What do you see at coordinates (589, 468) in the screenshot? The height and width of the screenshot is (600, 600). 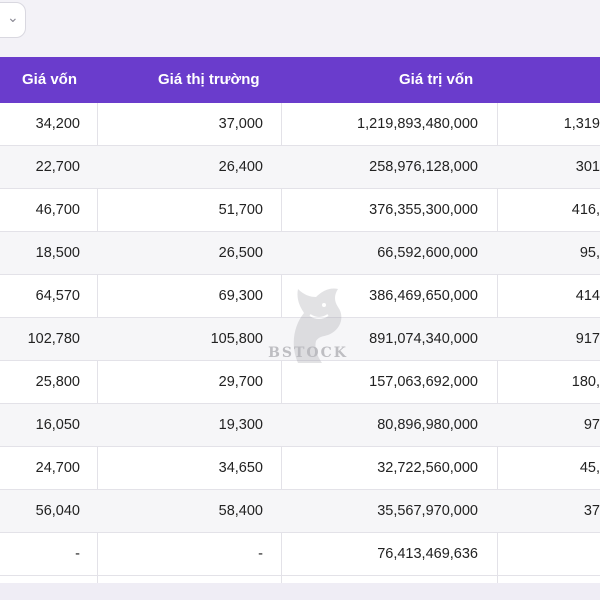 I see `cell-col4: 45,` at bounding box center [589, 468].